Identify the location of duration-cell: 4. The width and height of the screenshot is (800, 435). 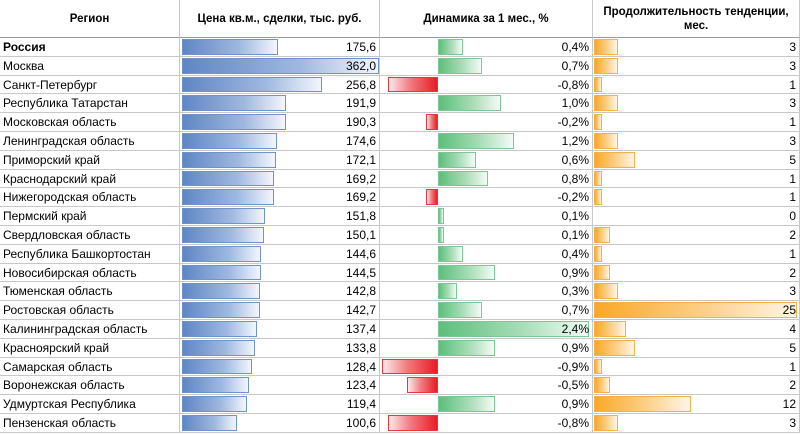
(696, 329).